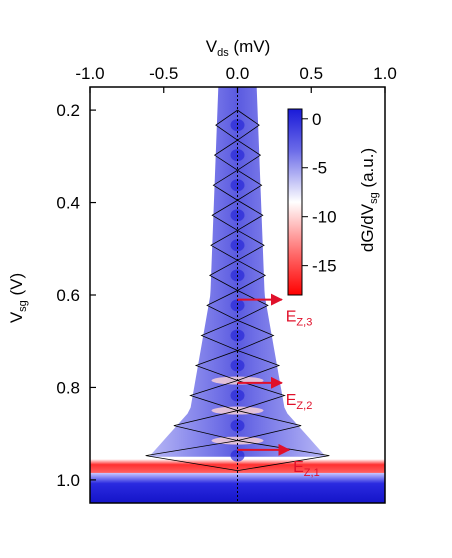  Describe the element at coordinates (369, 200) in the screenshot. I see `colorbar-label: dG/dVsg (a.u.)` at that location.